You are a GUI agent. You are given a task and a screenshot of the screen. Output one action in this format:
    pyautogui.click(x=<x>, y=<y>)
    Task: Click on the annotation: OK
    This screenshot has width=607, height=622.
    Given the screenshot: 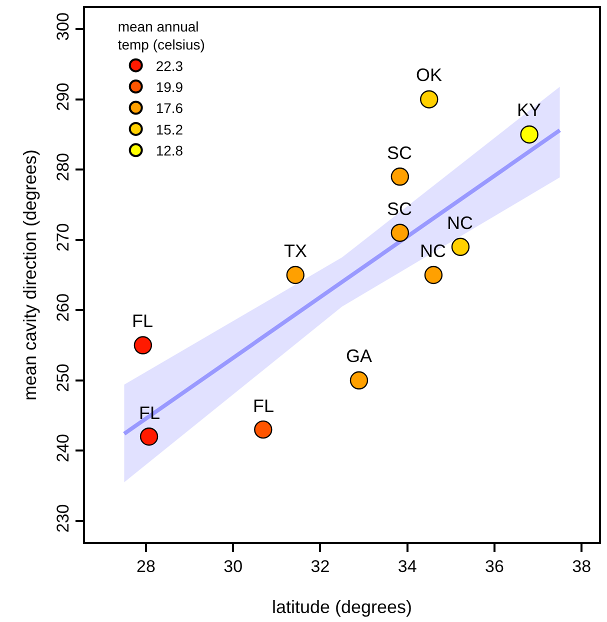 What is the action you would take?
    pyautogui.click(x=429, y=75)
    